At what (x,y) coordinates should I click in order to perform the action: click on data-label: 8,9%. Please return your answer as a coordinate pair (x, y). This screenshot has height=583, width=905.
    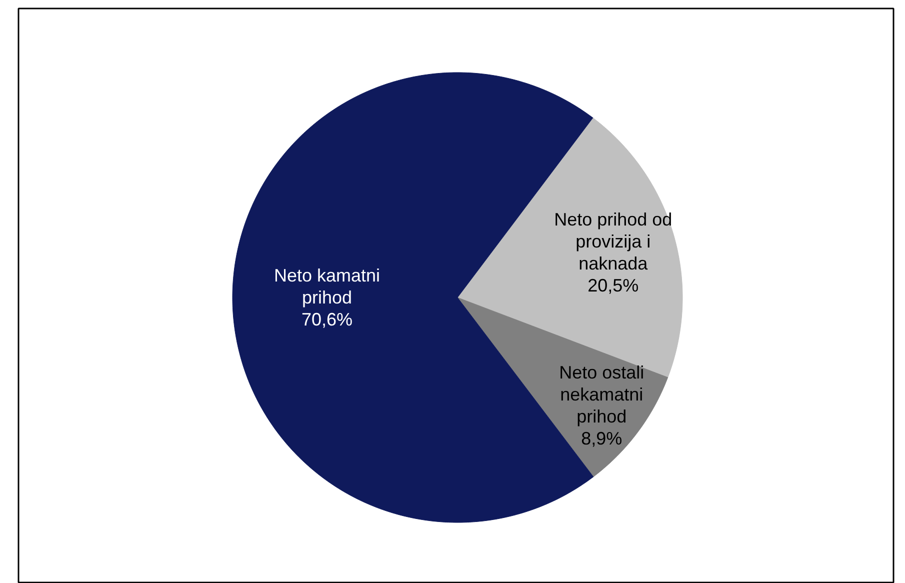
    Looking at the image, I should click on (601, 438).